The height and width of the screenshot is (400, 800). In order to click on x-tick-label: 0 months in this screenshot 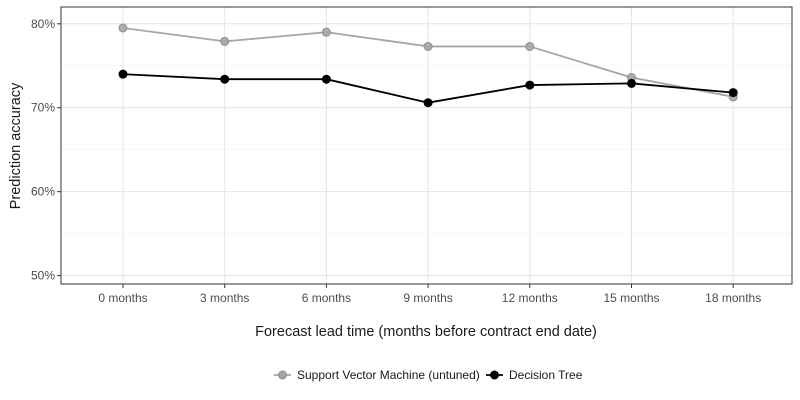, I will do `click(122, 298)`.